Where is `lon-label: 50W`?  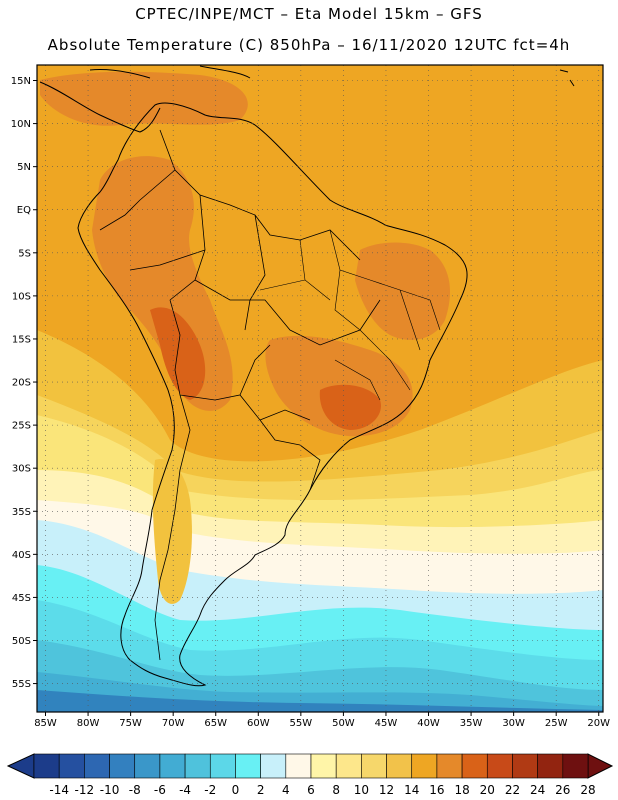
lon-label: 50W is located at coordinates (343, 723).